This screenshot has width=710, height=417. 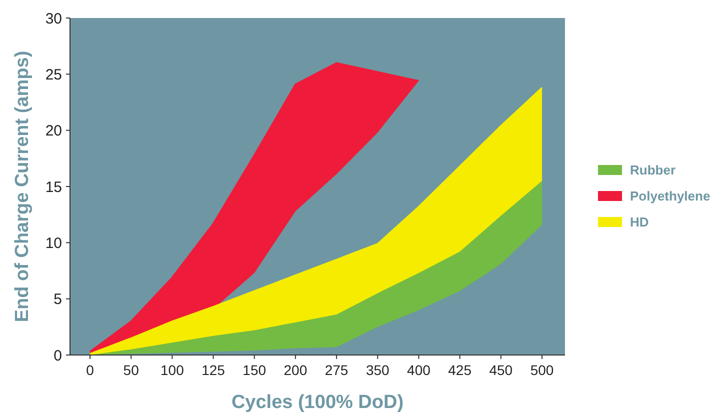 What do you see at coordinates (653, 170) in the screenshot?
I see `legend-label: Rubber` at bounding box center [653, 170].